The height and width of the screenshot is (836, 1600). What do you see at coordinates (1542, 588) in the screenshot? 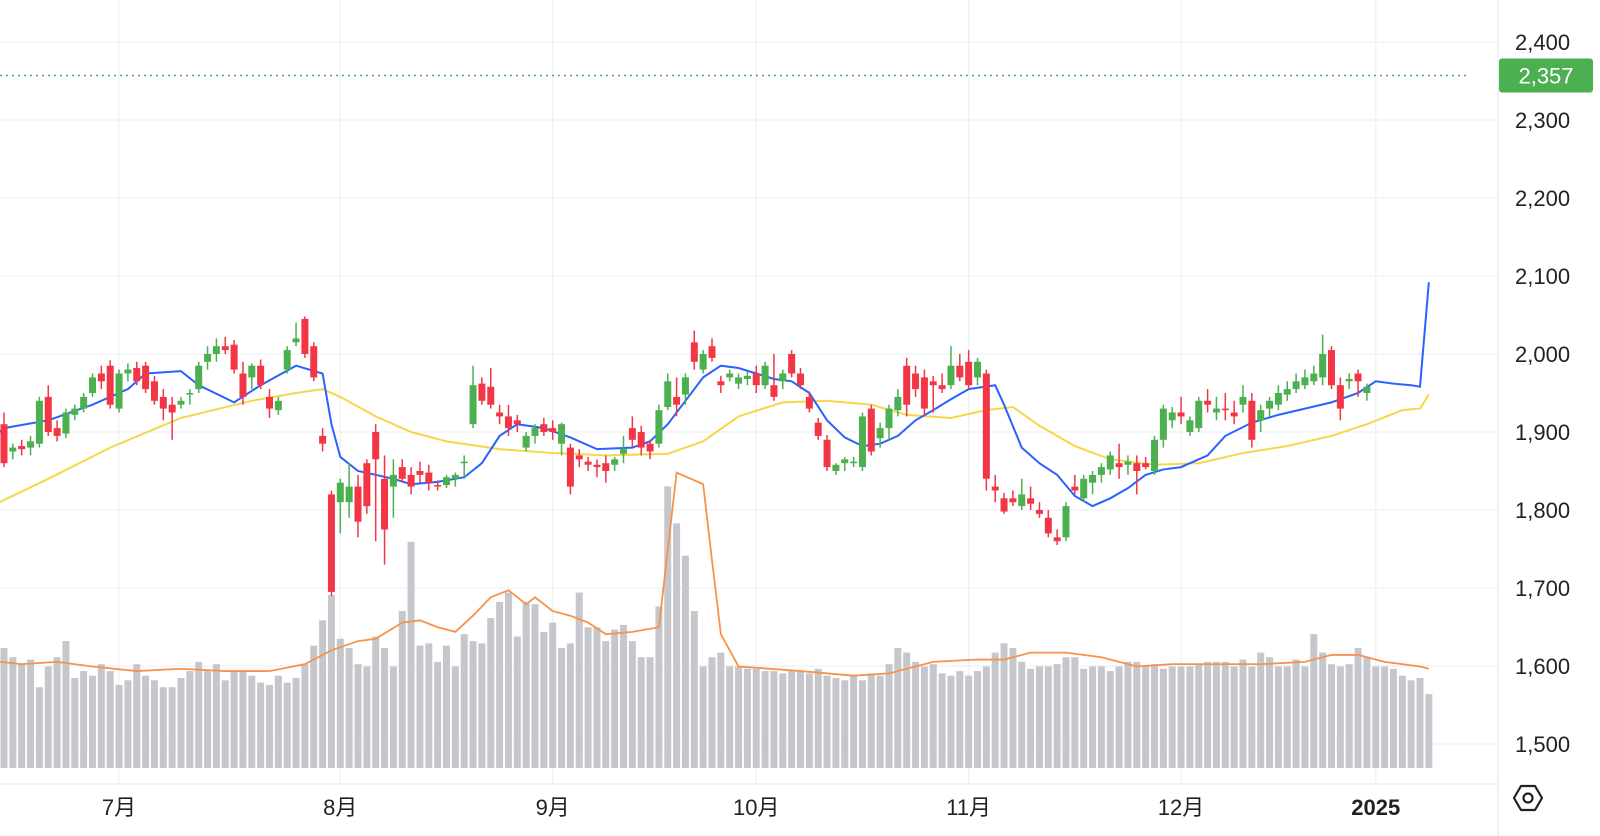
I see `y-tick-label: 1,700` at bounding box center [1542, 588].